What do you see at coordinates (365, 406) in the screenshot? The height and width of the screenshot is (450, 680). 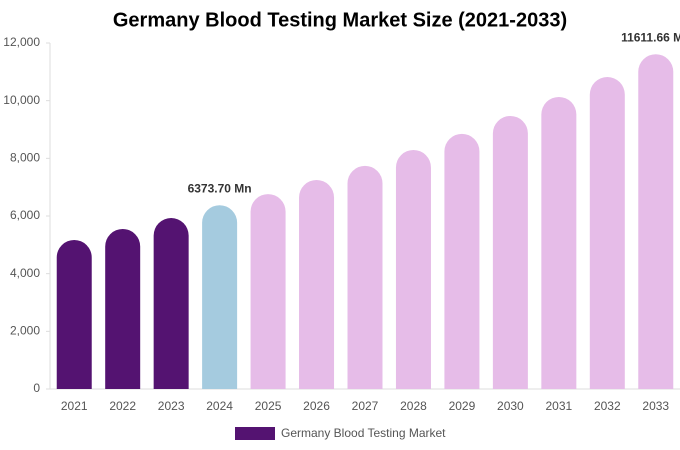 I see `x-tick-label: 2027` at bounding box center [365, 406].